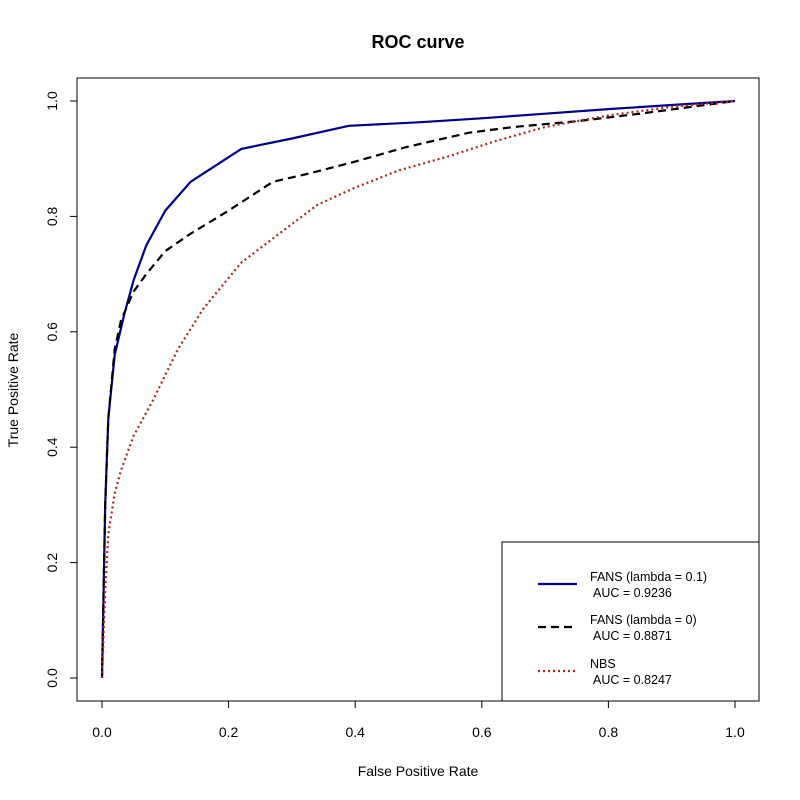  I want to click on legend-auc-1: AUC = 0.8871, so click(632, 636).